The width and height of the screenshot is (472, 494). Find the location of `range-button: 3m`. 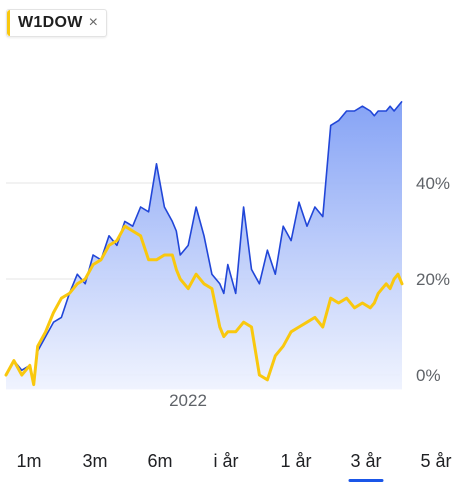

range-button: 3m is located at coordinates (95, 461).